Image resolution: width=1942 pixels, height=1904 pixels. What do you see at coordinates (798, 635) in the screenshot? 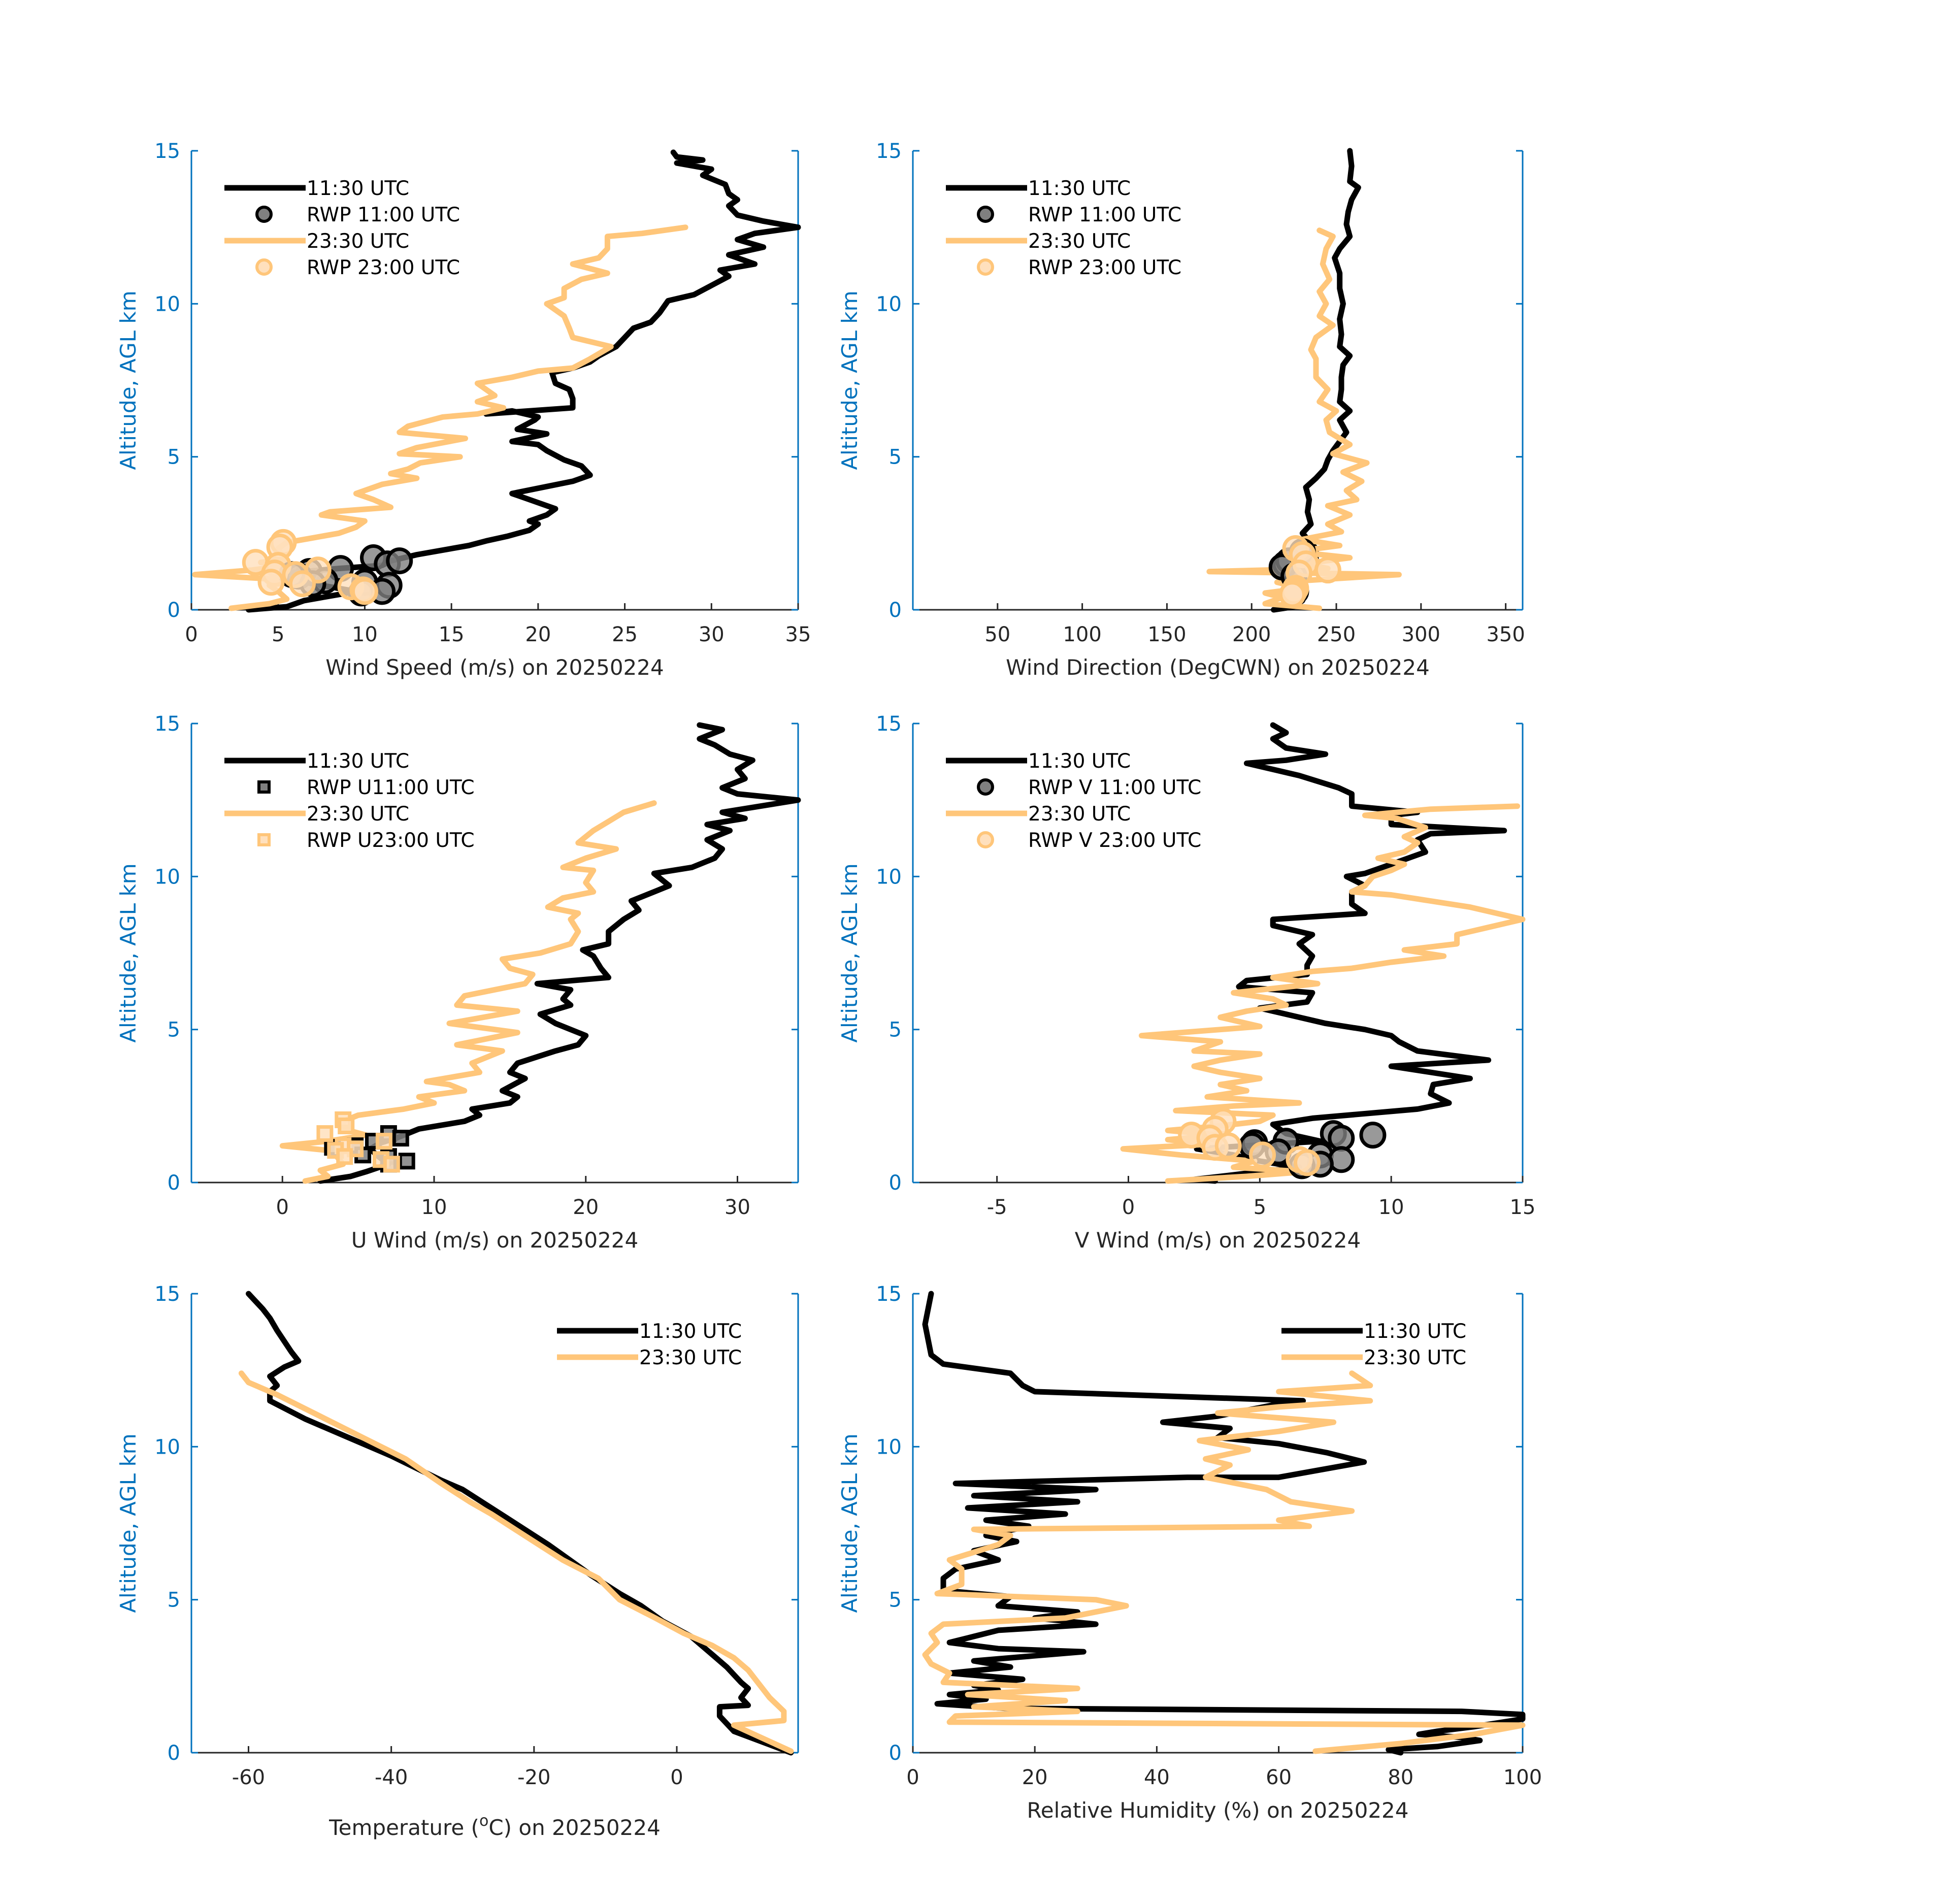
I see `x-tick-label: 35` at bounding box center [798, 635].